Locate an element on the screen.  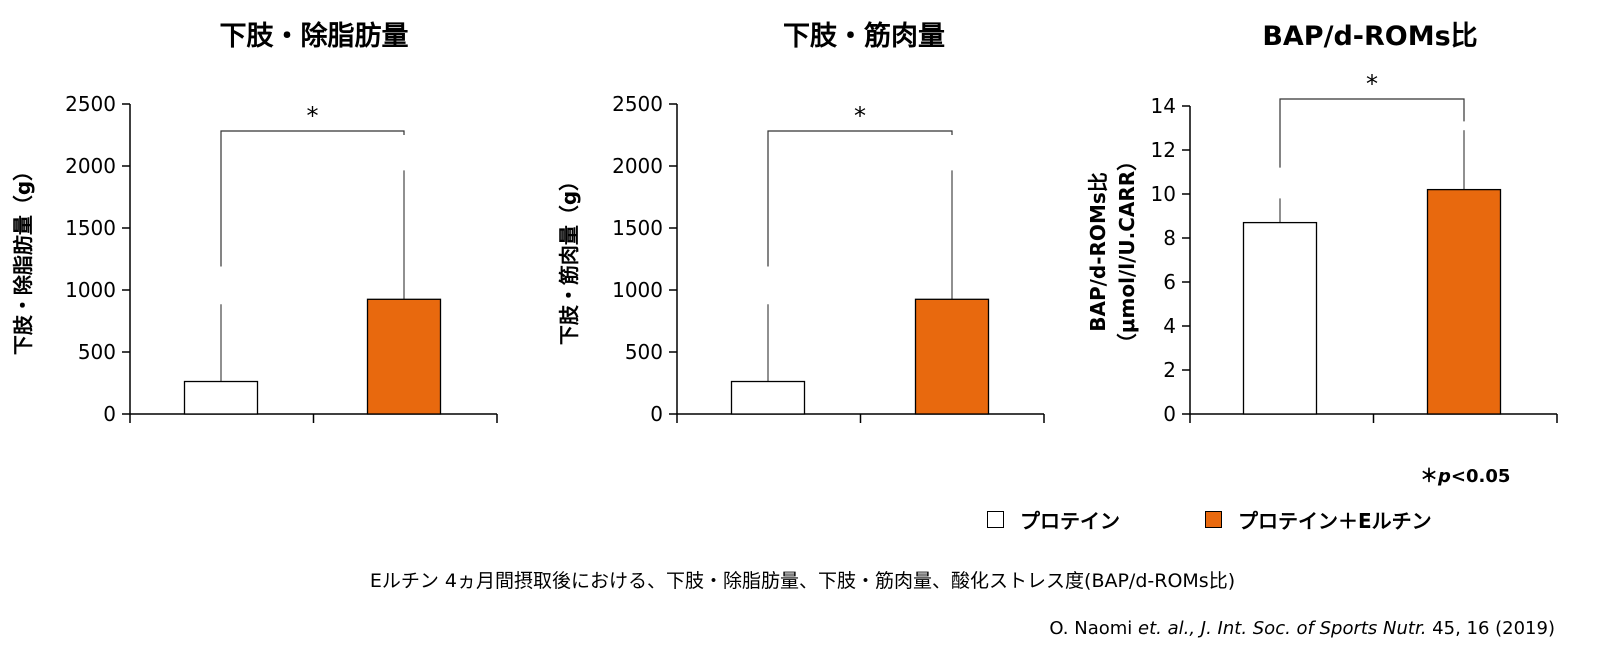
y-tick-label: 12 is located at coordinates (1163, 150).